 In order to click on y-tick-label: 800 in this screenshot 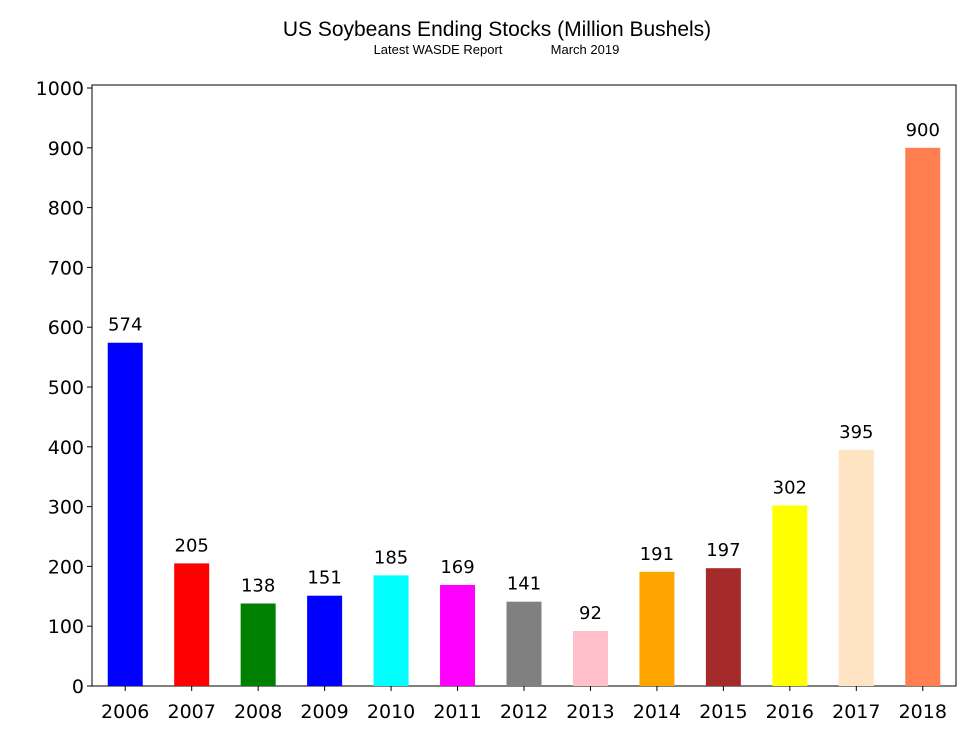, I will do `click(66, 209)`.